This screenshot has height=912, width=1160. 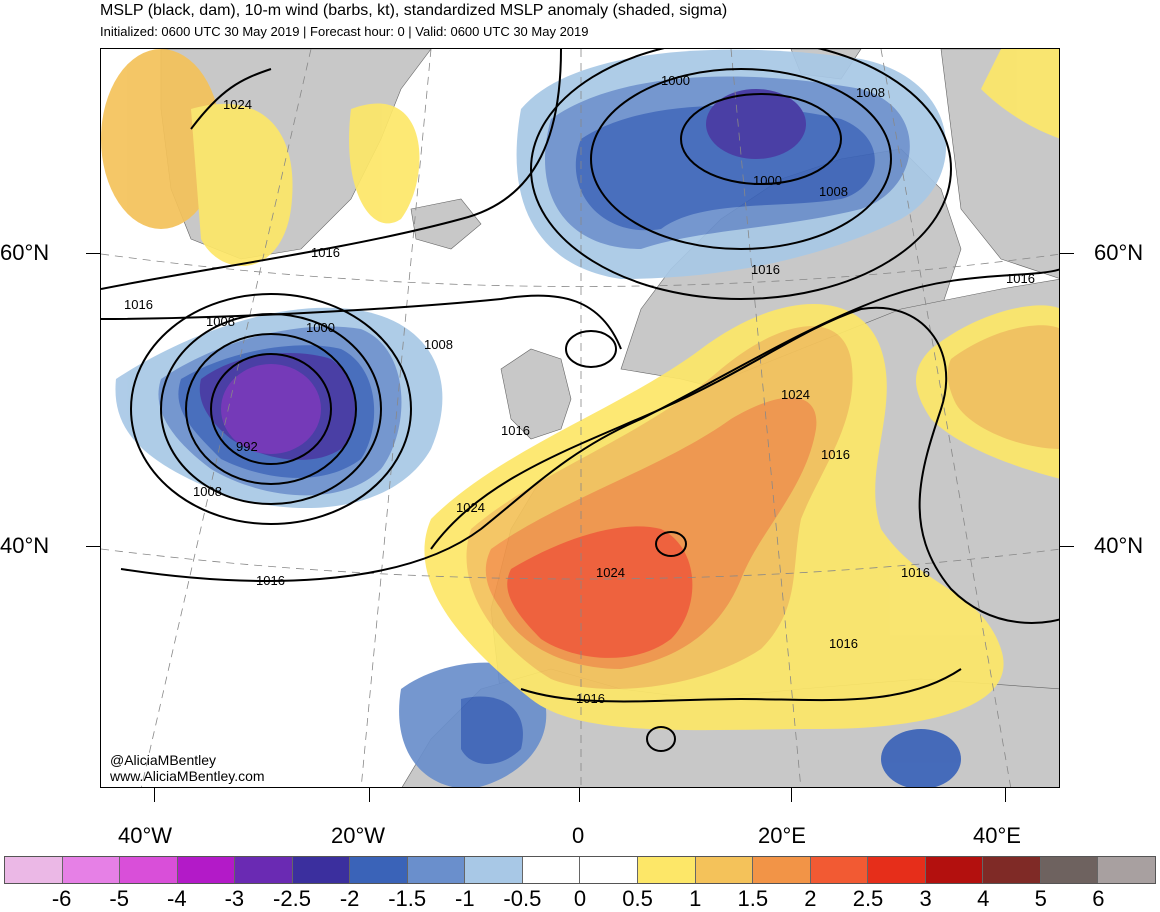 I want to click on colorbar-tick-label: 0.5, so click(x=637, y=898).